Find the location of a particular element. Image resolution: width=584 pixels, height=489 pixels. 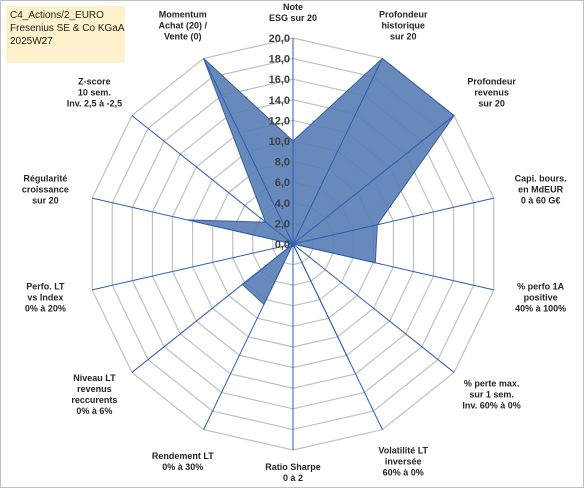

axis-label: % perte max. sur 1 sem. Inv. 60% à 0% is located at coordinates (491, 394).